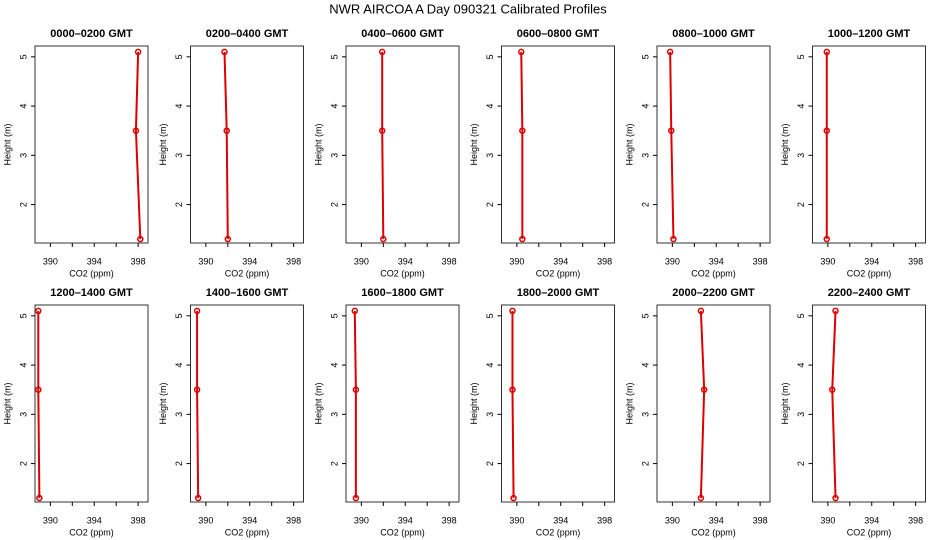  What do you see at coordinates (713, 34) in the screenshot?
I see `panel-title: 0800–1000 GMT` at bounding box center [713, 34].